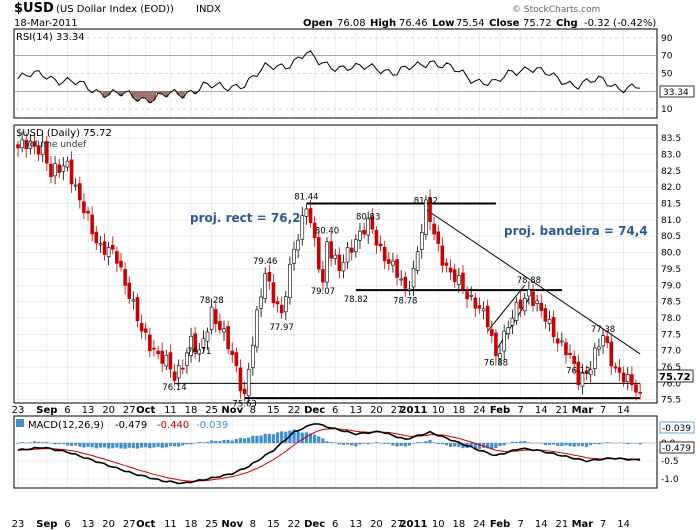 The width and height of the screenshot is (700, 530). I want to click on x-tick-label: 6, so click(67, 410).